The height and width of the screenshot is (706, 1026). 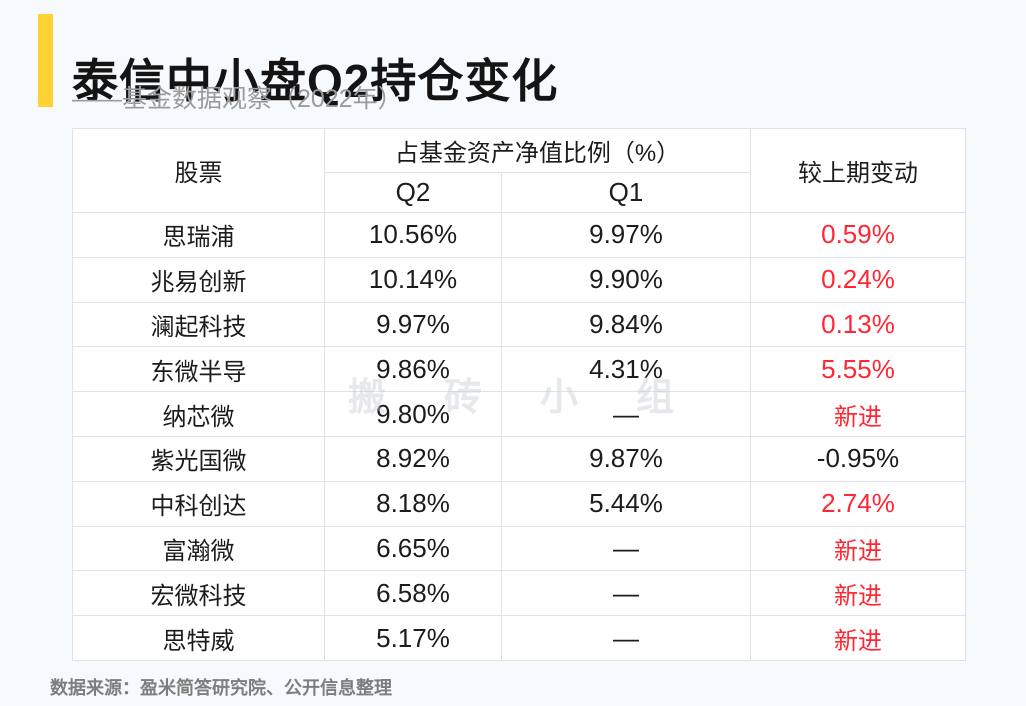 I want to click on table-row: 东微半导 9.86% 4.31% 5.55%, so click(x=519, y=369).